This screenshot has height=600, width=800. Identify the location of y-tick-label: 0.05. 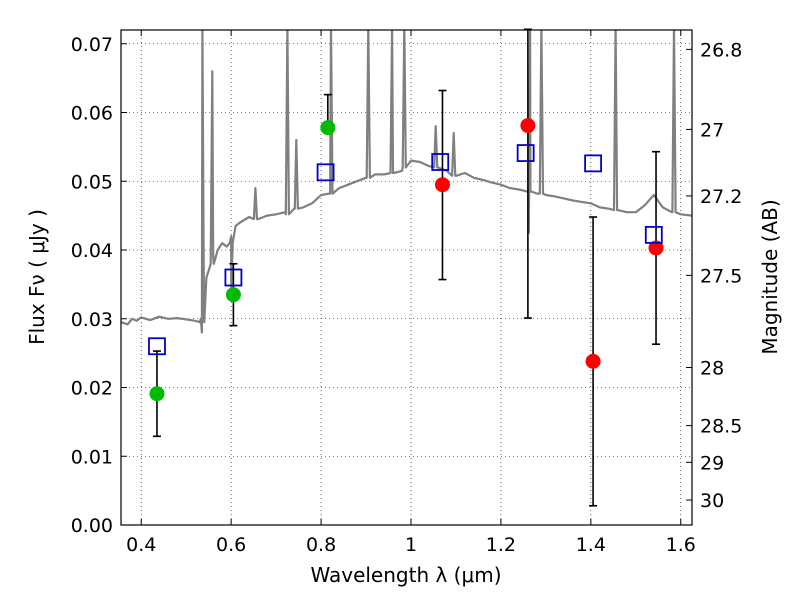
(92, 182).